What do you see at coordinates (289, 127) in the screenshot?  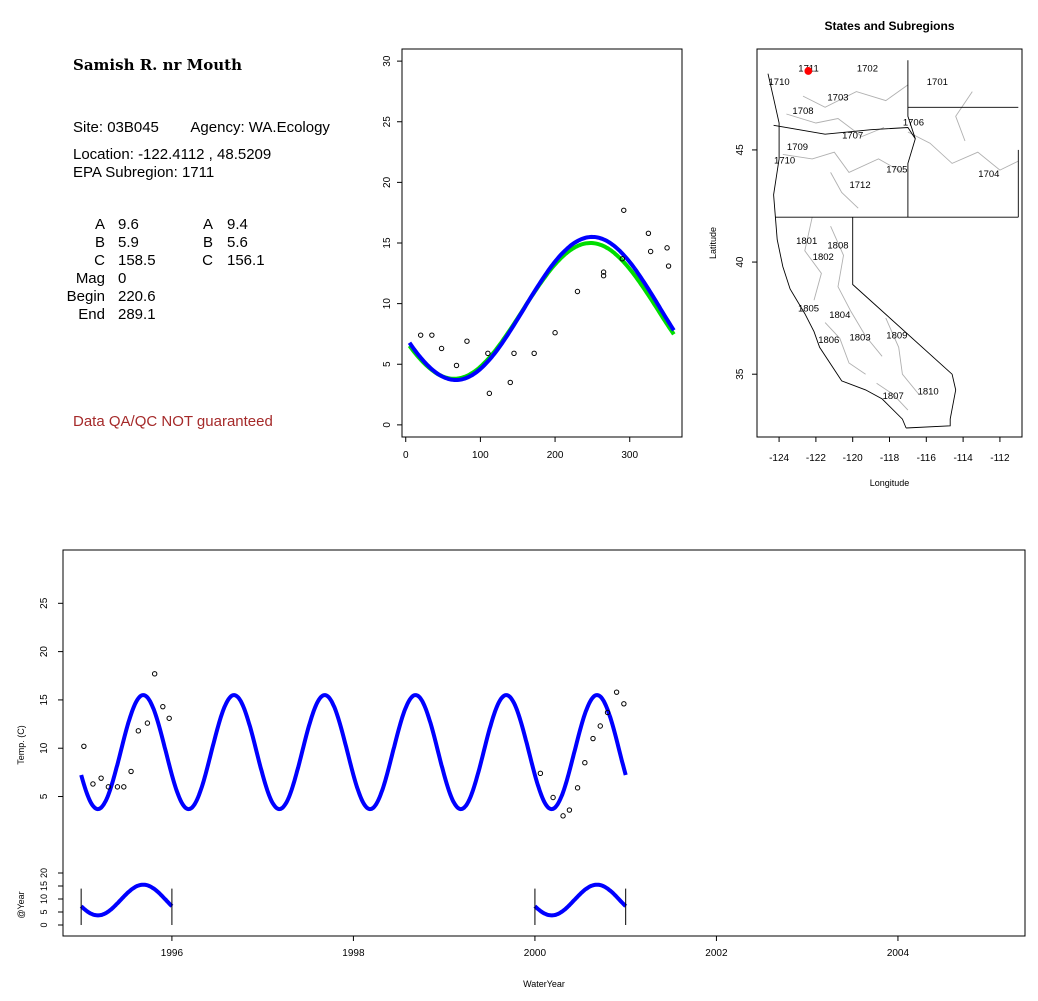 I see `agency-name: WA.Ecology` at bounding box center [289, 127].